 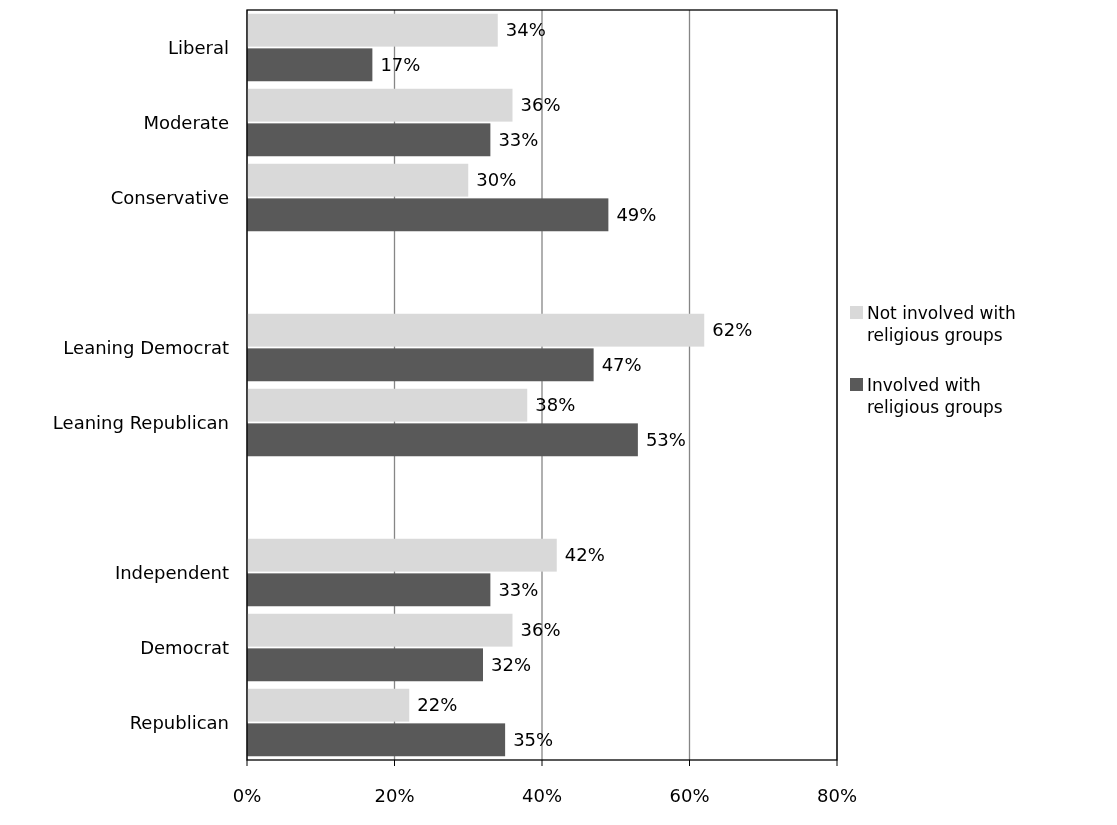 I want to click on y-tick-label: Leaning Democrat, so click(x=146, y=347).